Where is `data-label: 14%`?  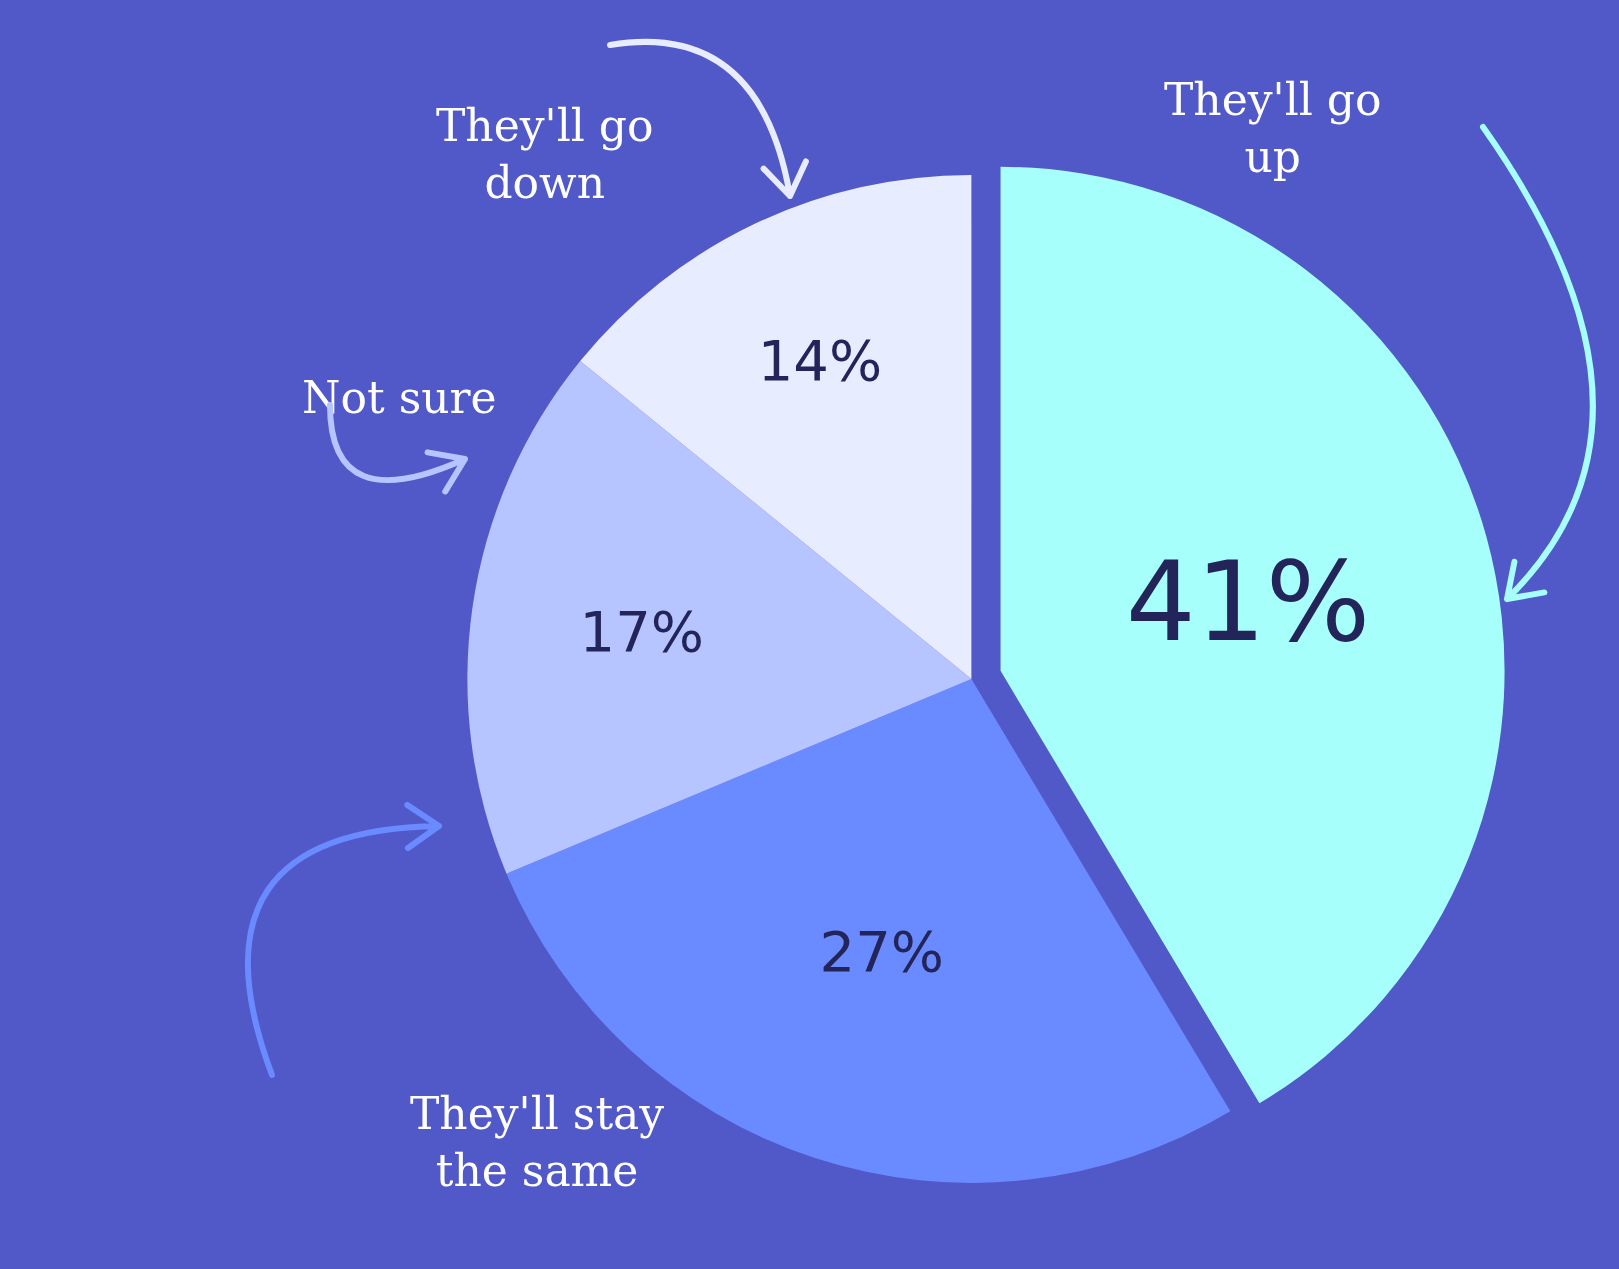 data-label: 14% is located at coordinates (820, 361).